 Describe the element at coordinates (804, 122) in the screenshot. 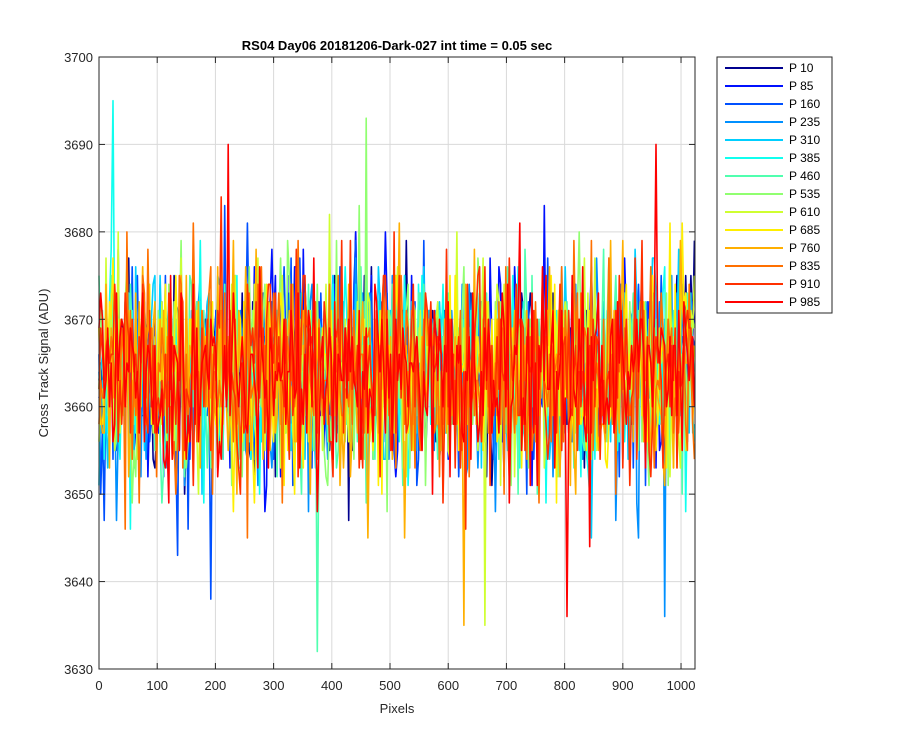

I see `legend-label: P 235` at that location.